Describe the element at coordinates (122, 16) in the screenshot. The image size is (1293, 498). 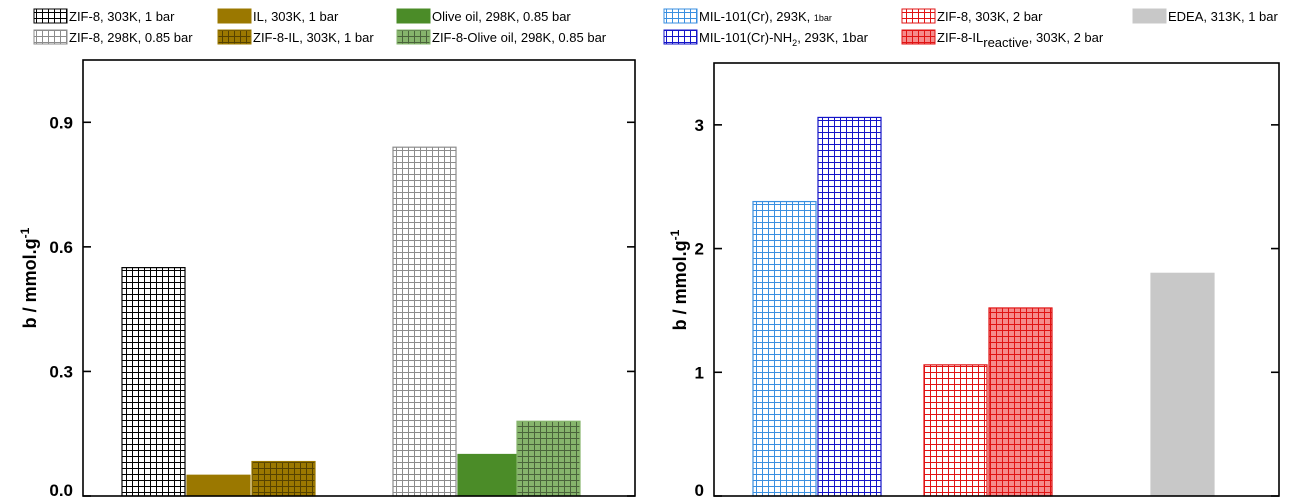
I see `left-legend-label-zif8-303k: ZIF-8, 303K, 1 bar` at that location.